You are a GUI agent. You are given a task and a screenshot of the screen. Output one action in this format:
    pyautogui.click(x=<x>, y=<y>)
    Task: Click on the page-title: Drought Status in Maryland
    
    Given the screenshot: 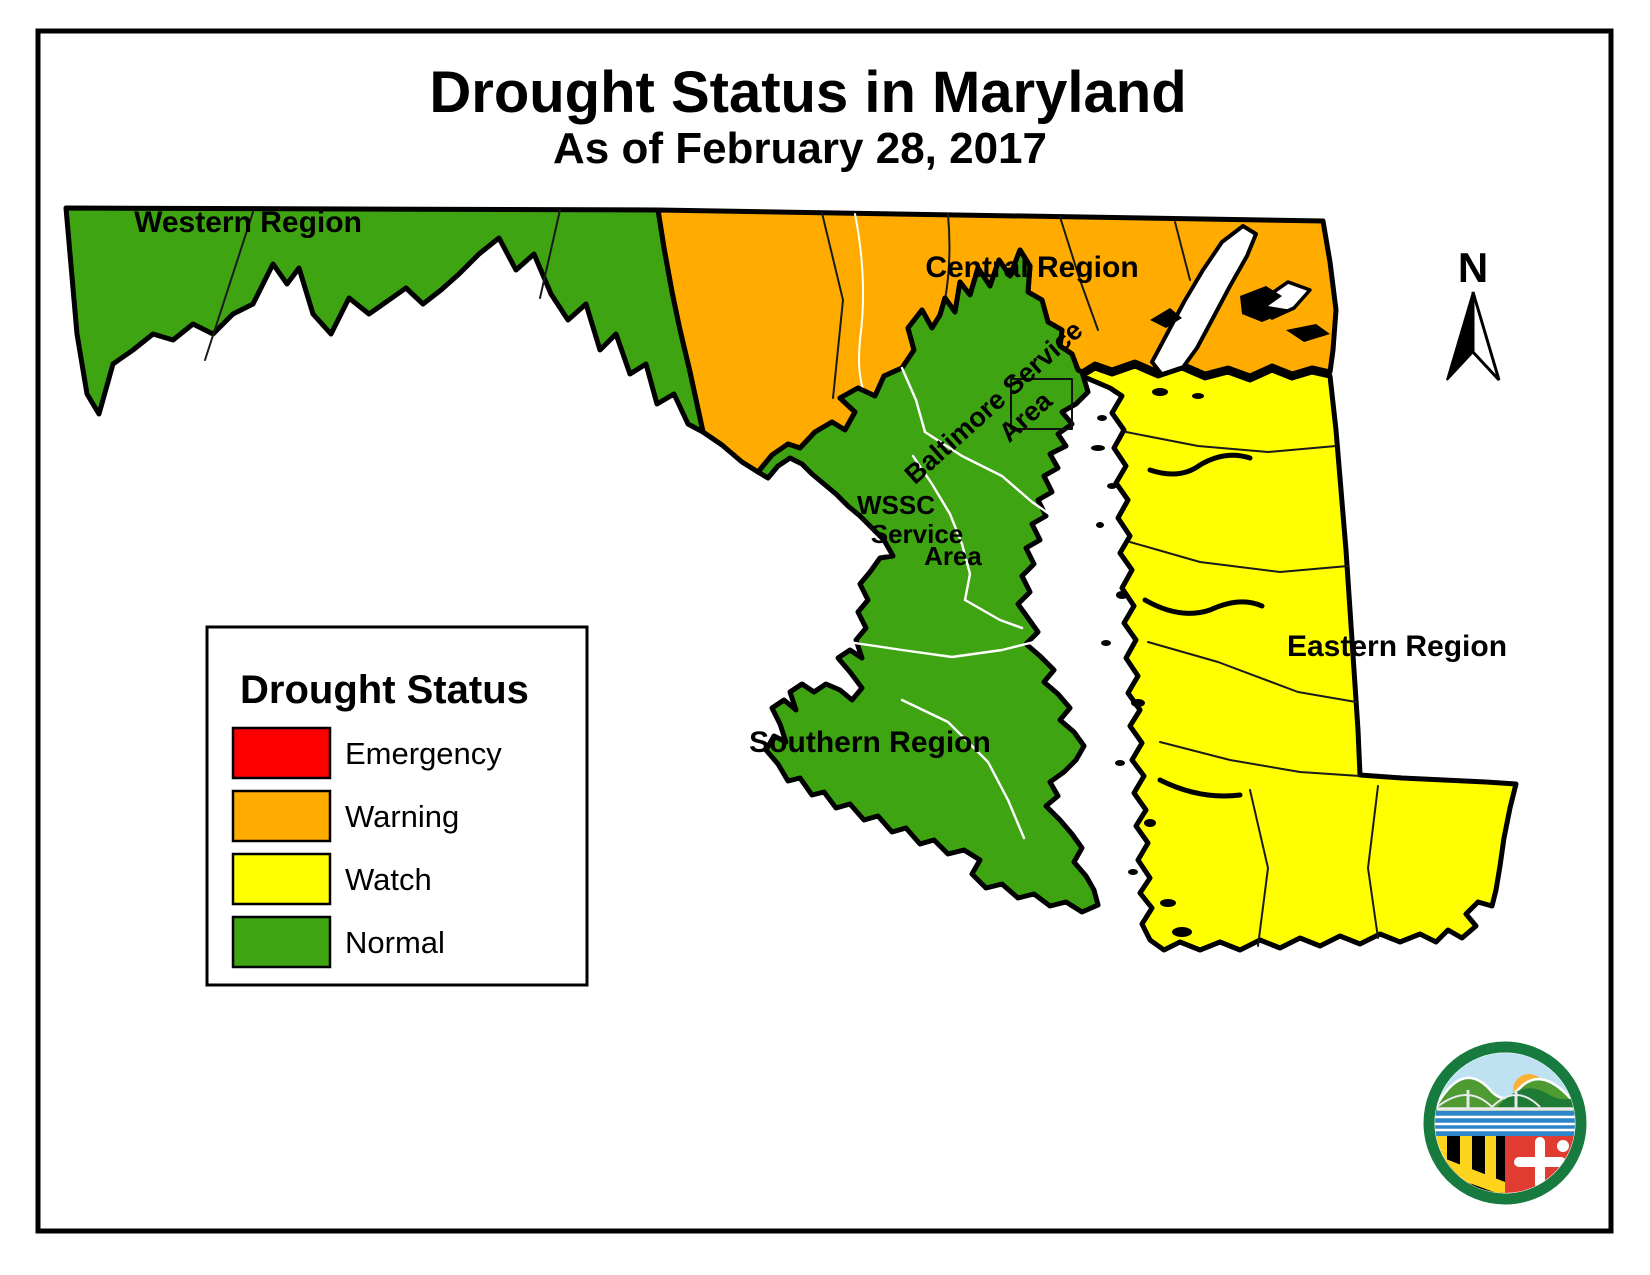 What is the action you would take?
    pyautogui.click(x=807, y=92)
    